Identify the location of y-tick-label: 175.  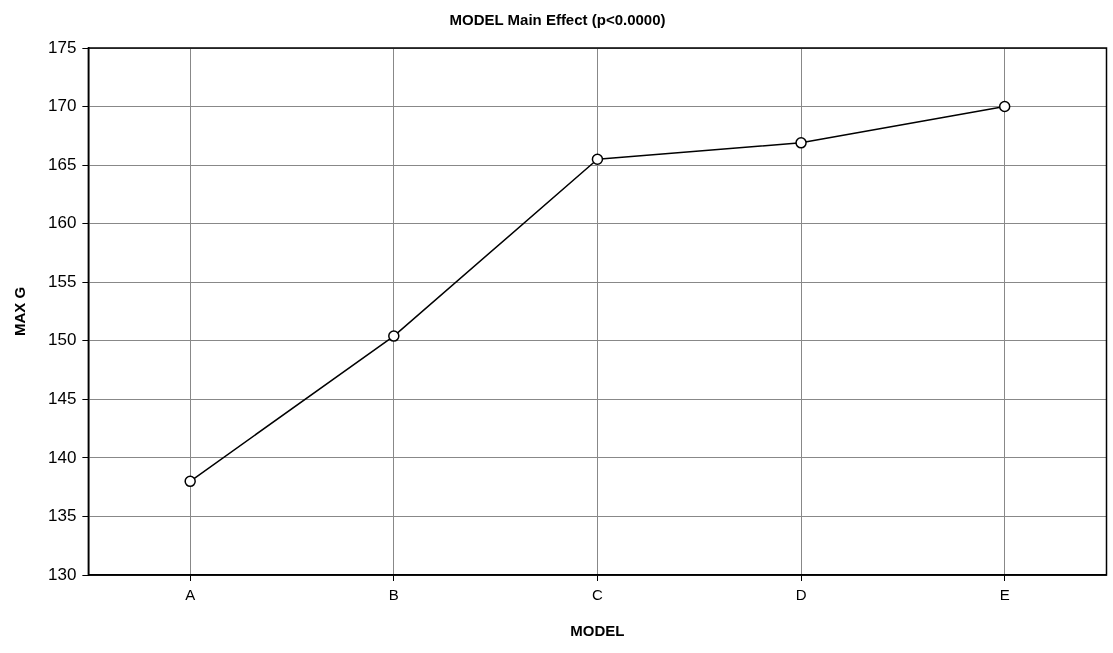
(62, 47).